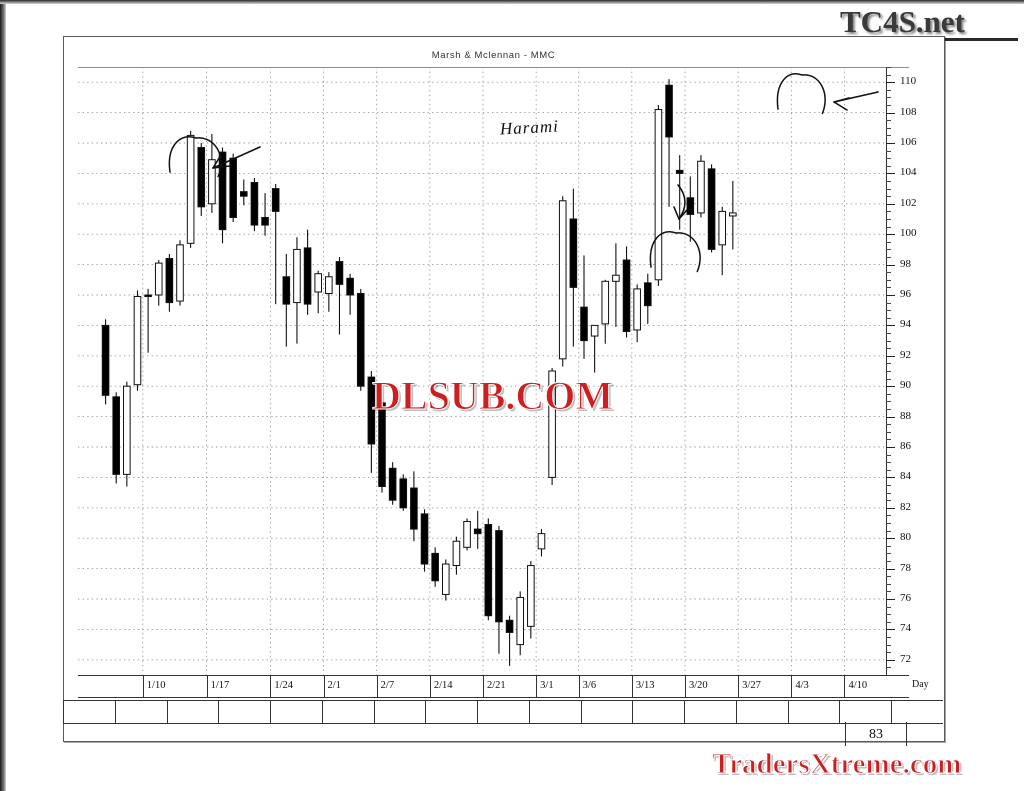  I want to click on x-axis-date-label: 3/27, so click(751, 685).